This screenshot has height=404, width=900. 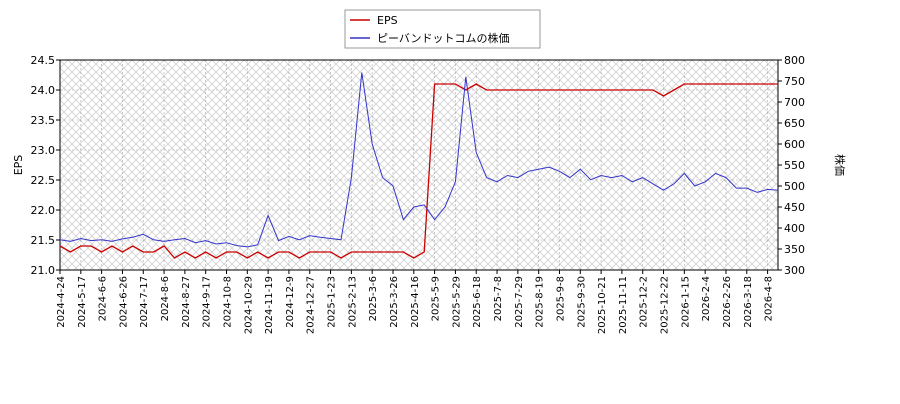 I want to click on x-tick-label: 2025-3-26, so click(x=394, y=302).